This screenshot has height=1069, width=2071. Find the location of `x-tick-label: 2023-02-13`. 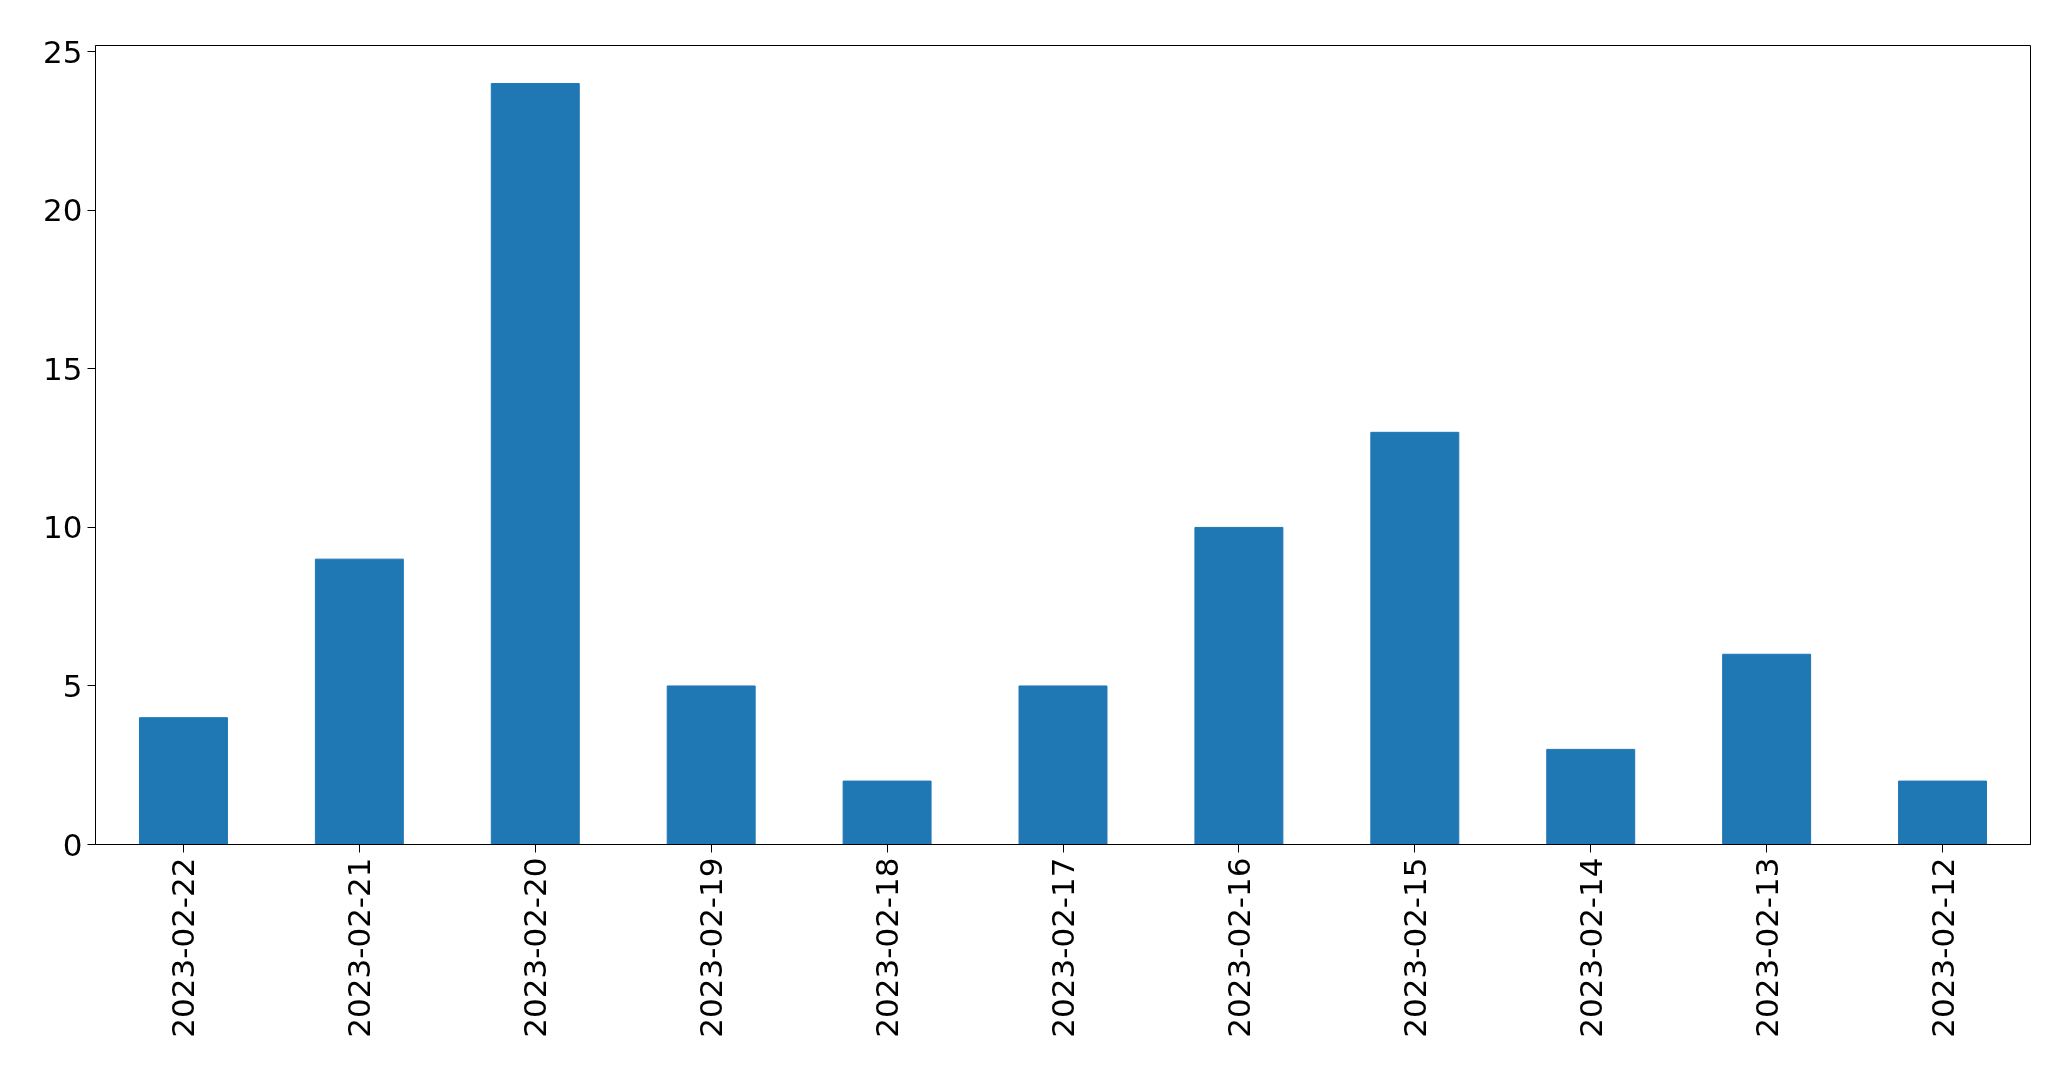

x-tick-label: 2023-02-13 is located at coordinates (1766, 947).